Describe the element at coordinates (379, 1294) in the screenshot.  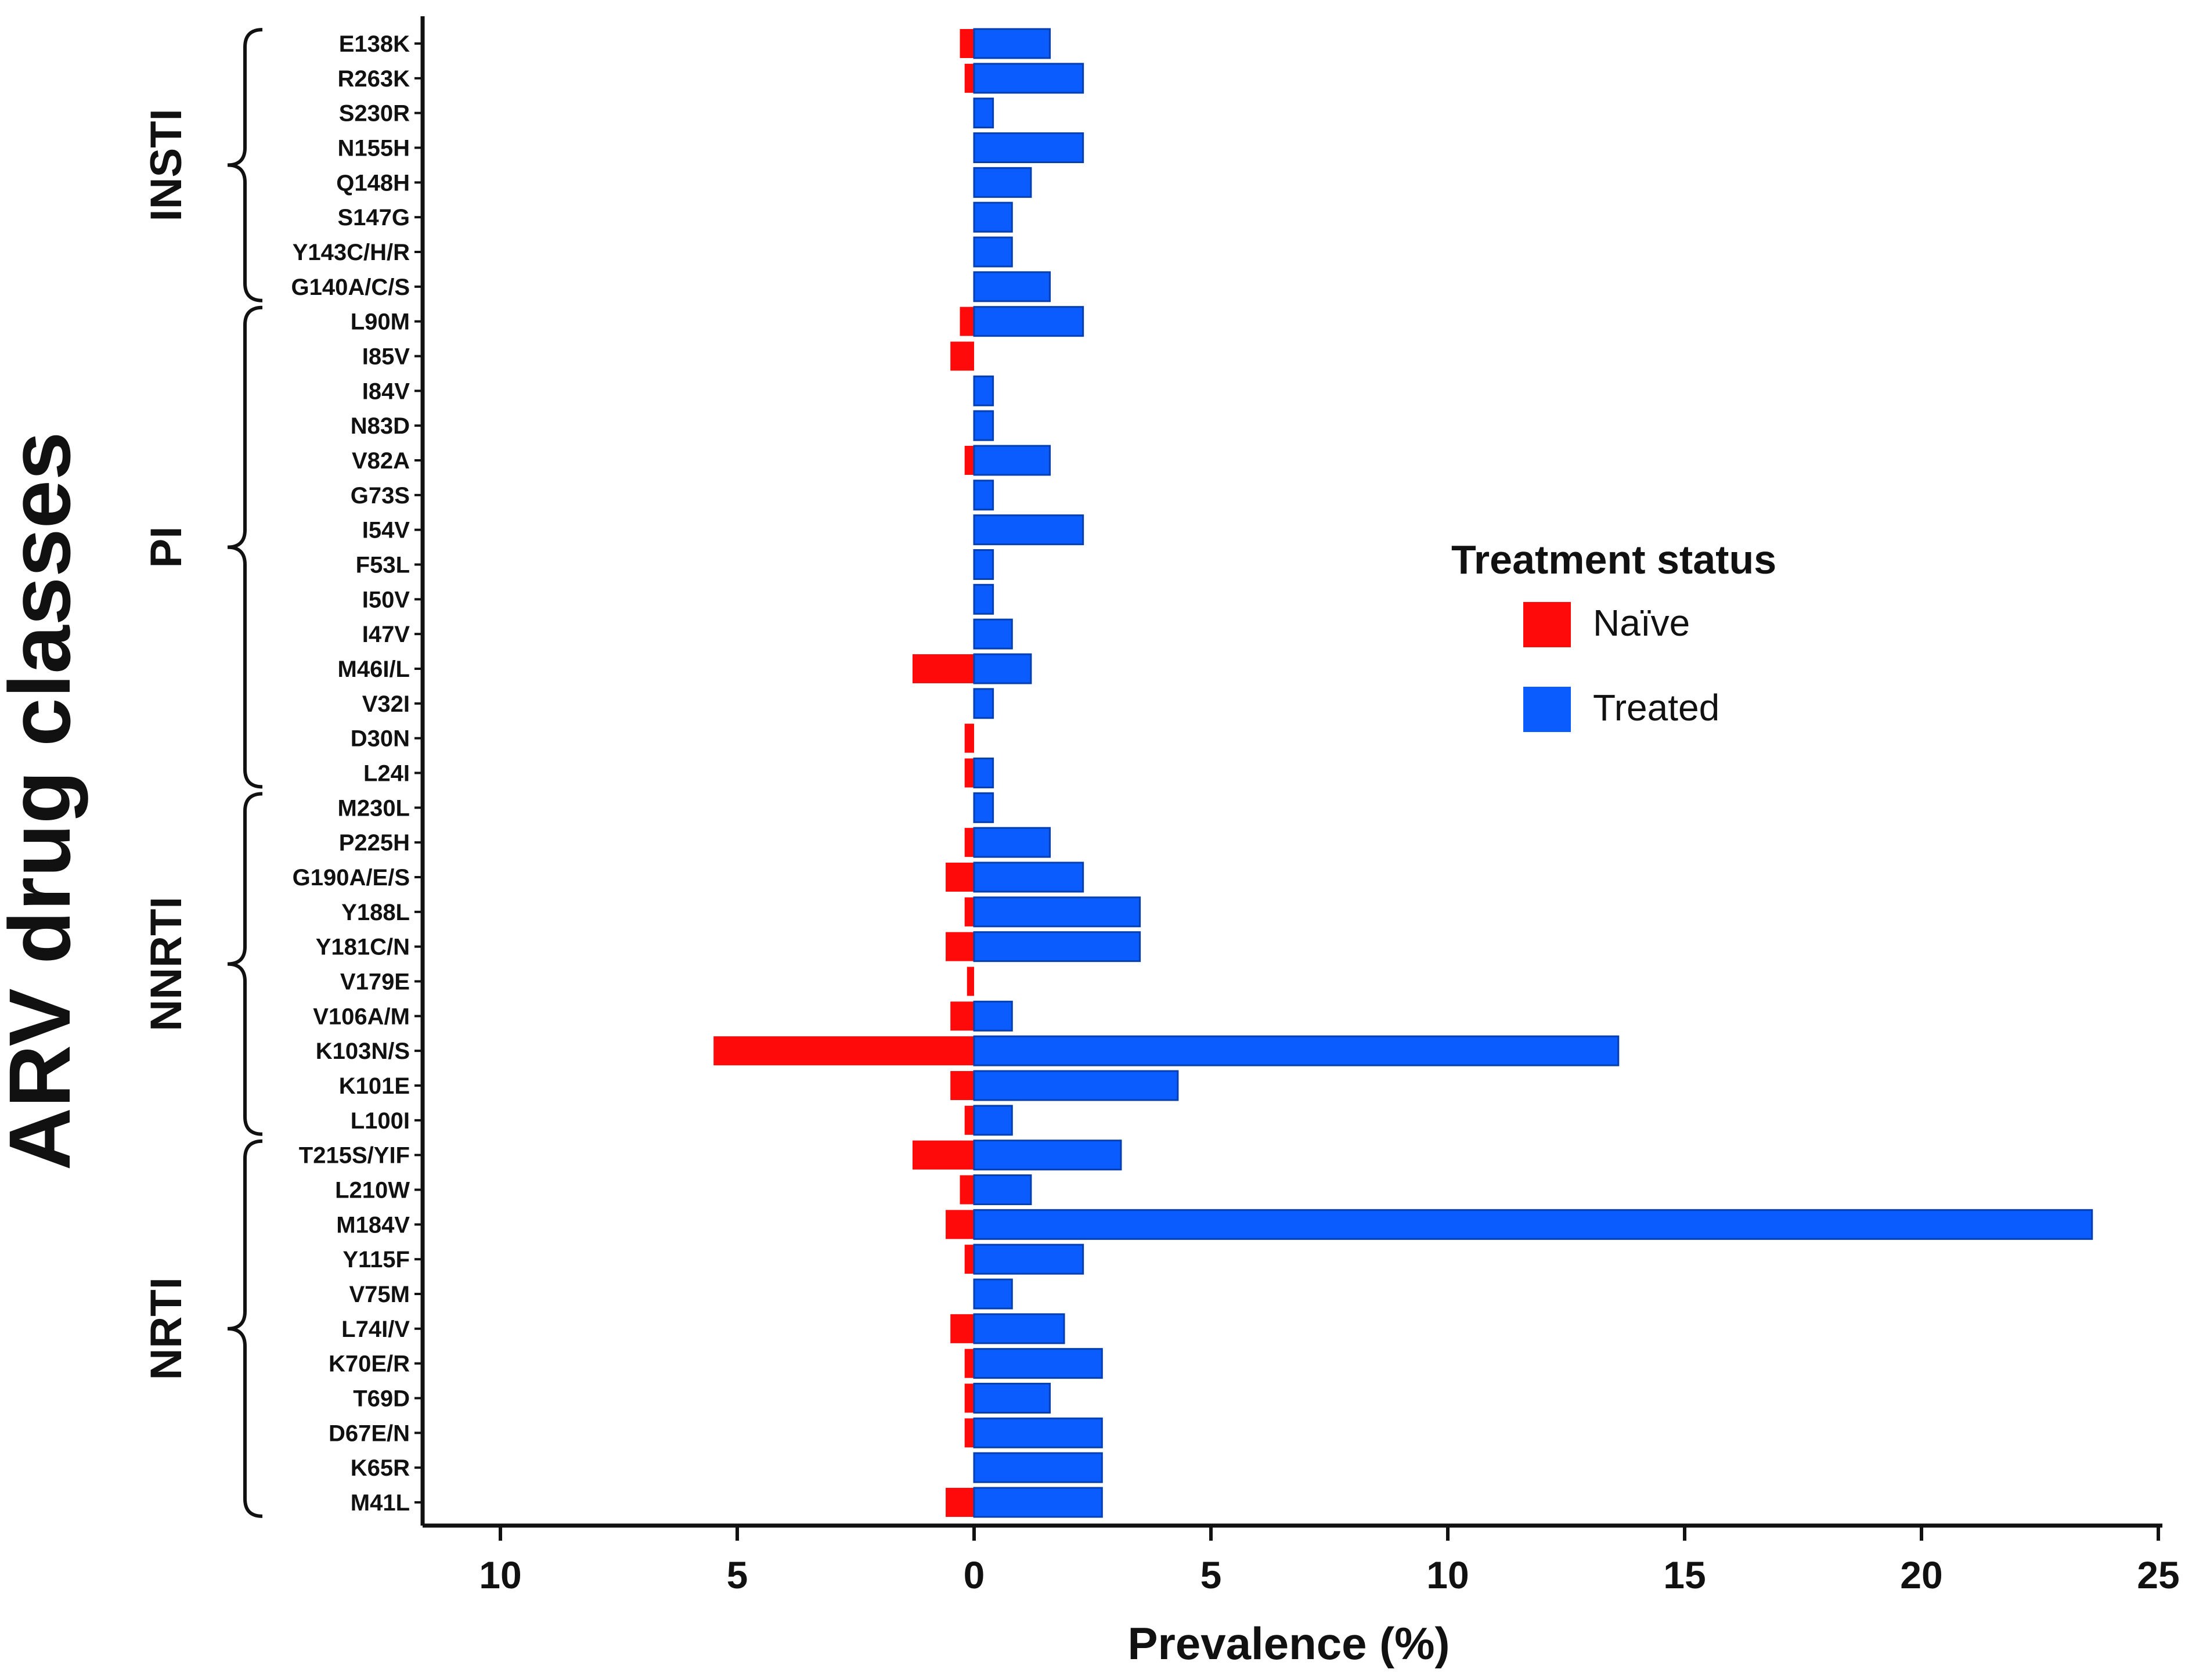
I see `y-tick-label: V75M` at that location.